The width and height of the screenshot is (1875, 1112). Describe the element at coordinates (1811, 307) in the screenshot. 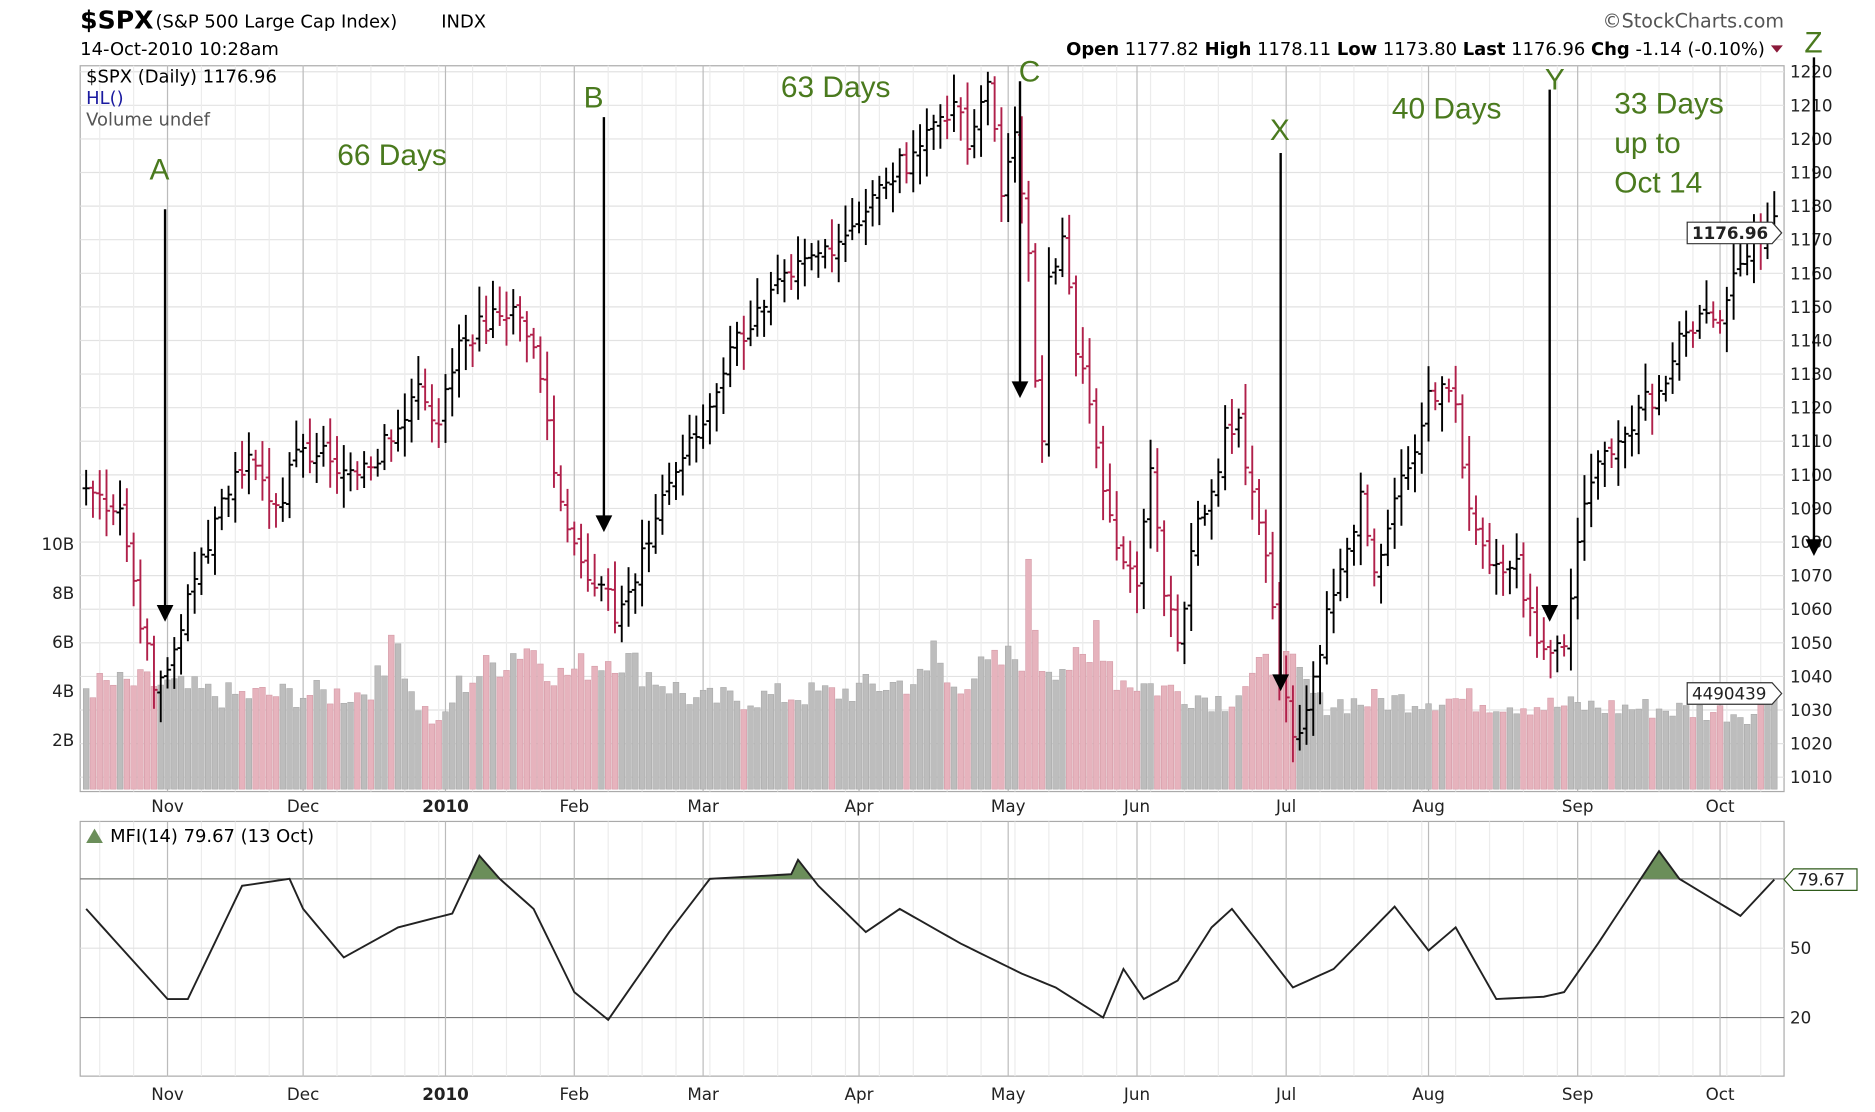

I see `price-tick-label: 1150` at that location.